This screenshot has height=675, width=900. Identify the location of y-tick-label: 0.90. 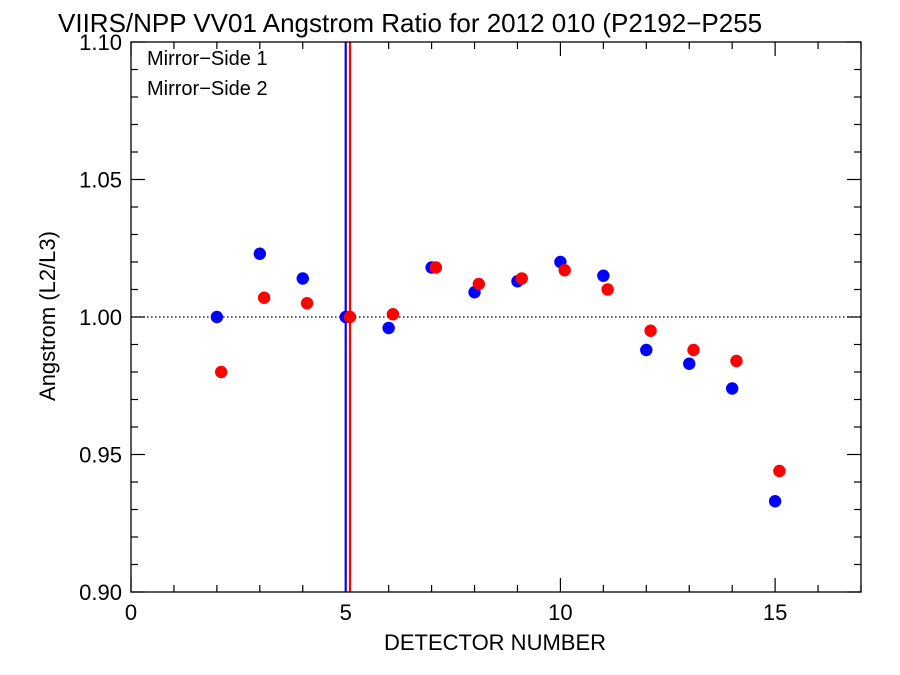
(100, 592).